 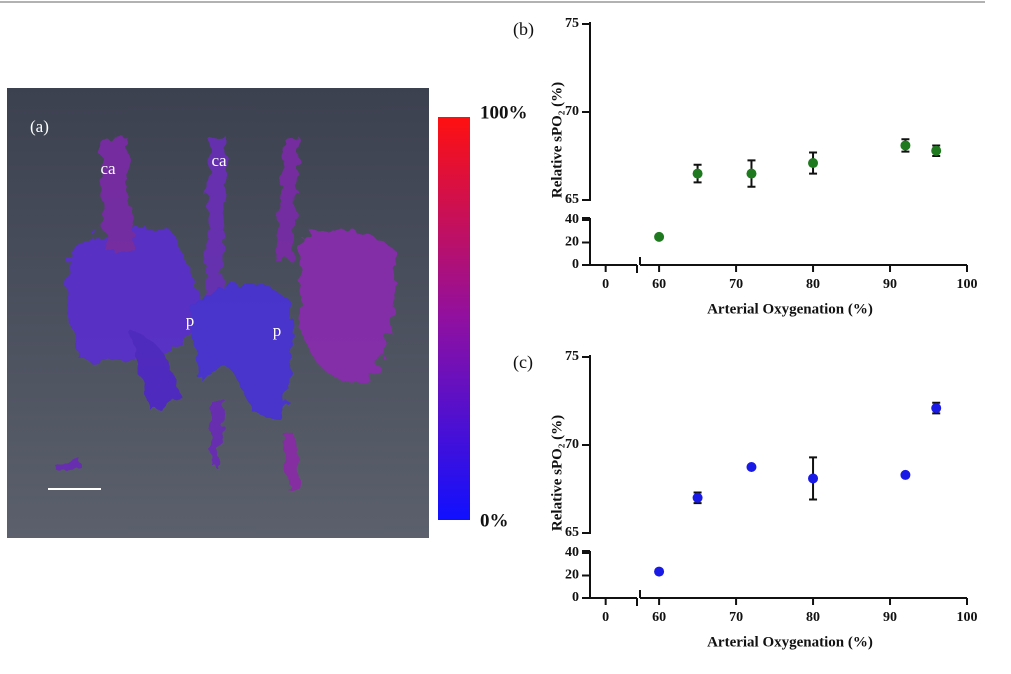 What do you see at coordinates (494, 520) in the screenshot?
I see `colorbar-min: 0%` at bounding box center [494, 520].